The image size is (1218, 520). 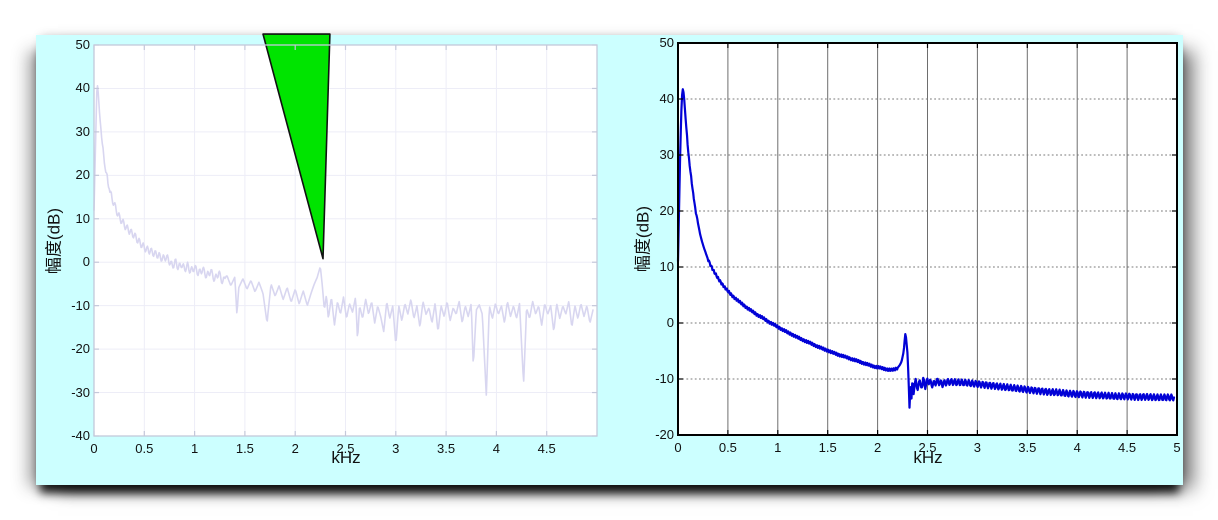 I want to click on y-tick-label: 0, so click(x=670, y=322).